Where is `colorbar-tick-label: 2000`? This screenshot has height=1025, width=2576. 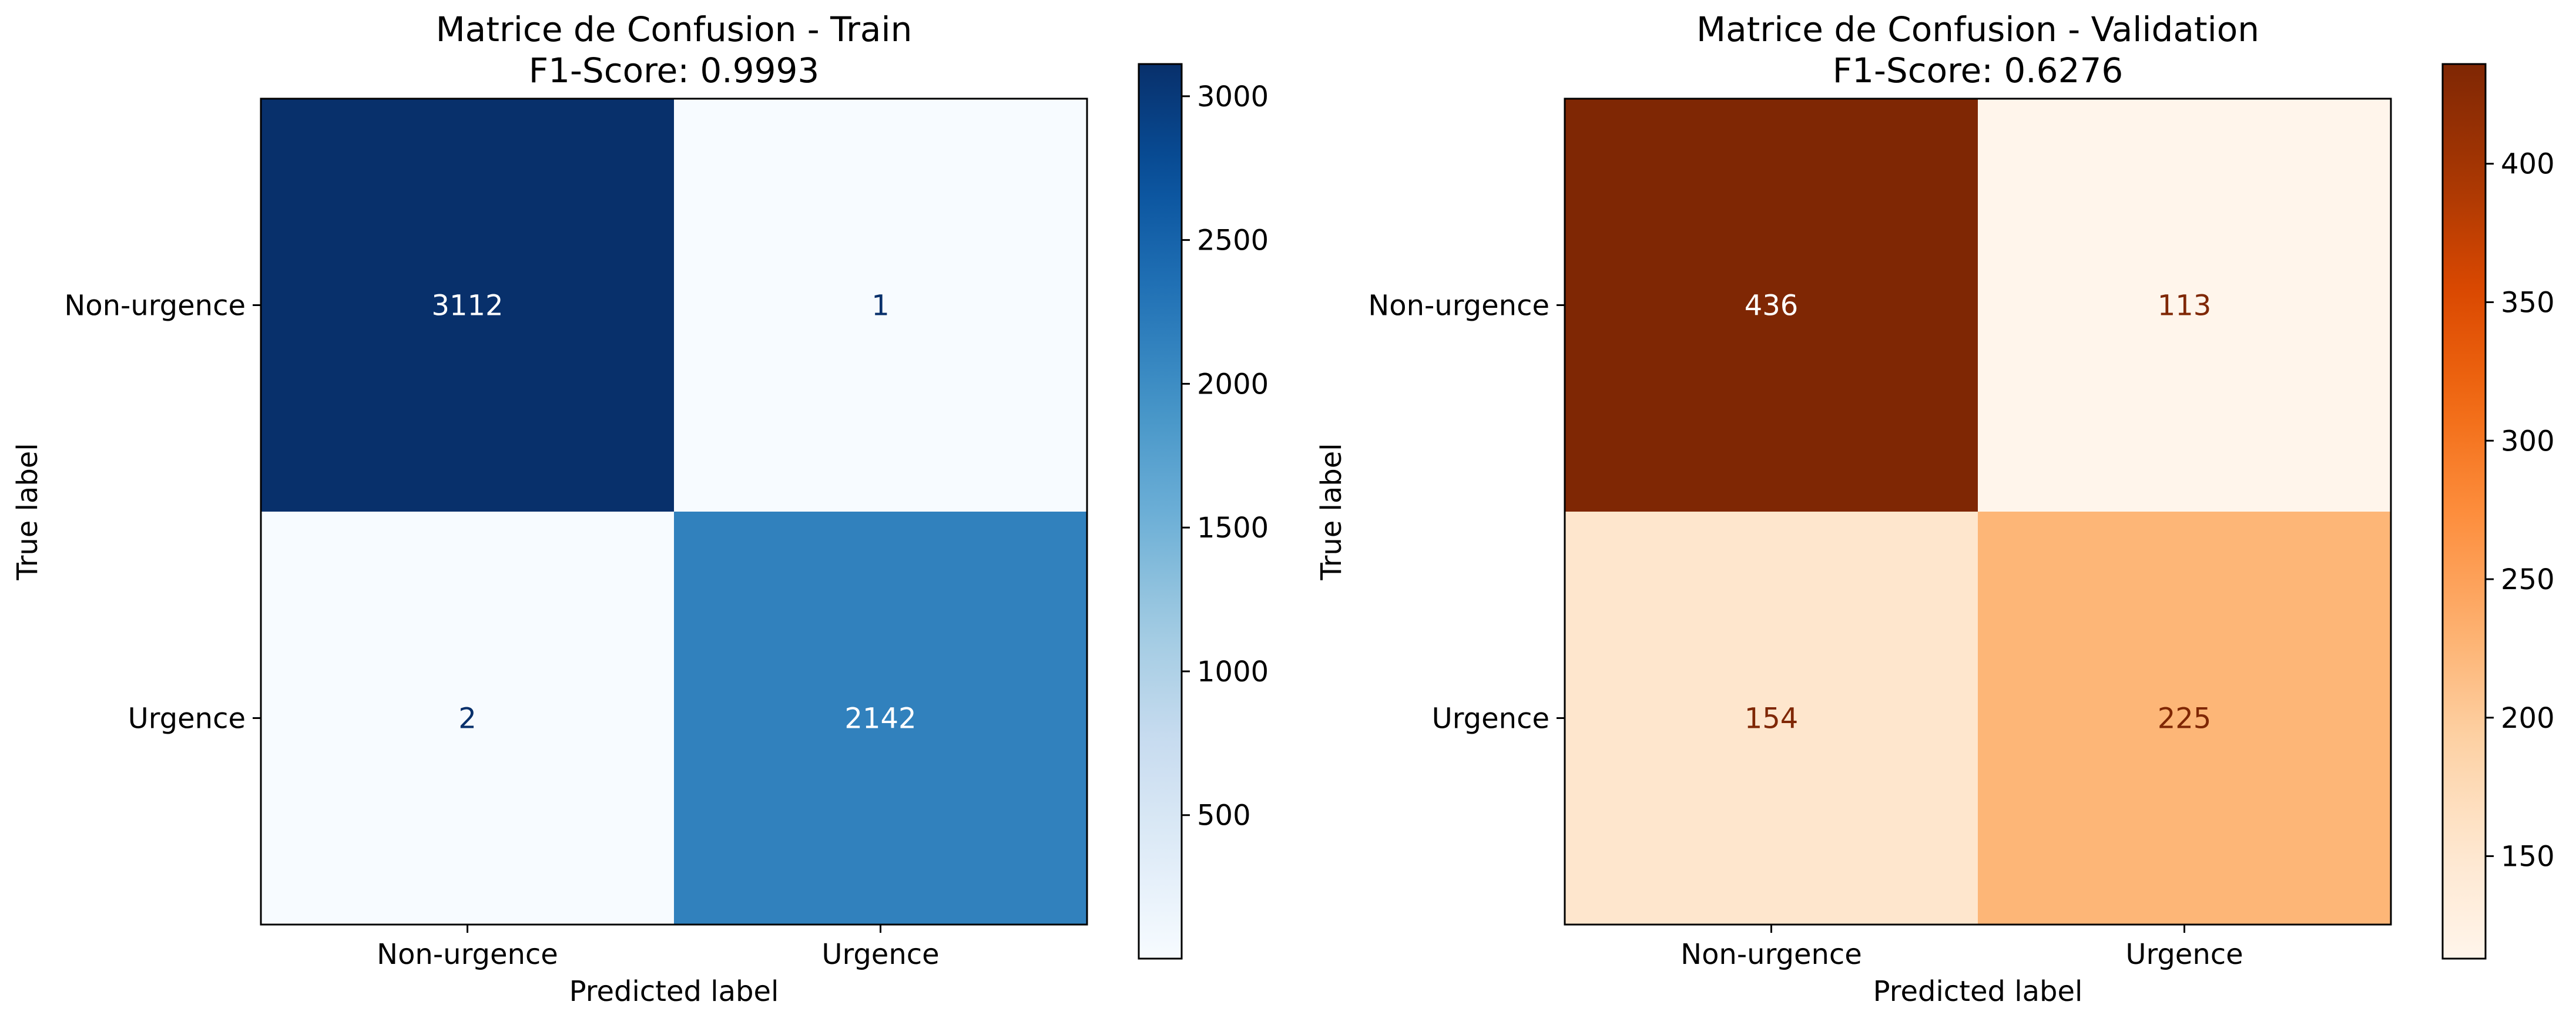
colorbar-tick-label: 2000 is located at coordinates (1233, 385).